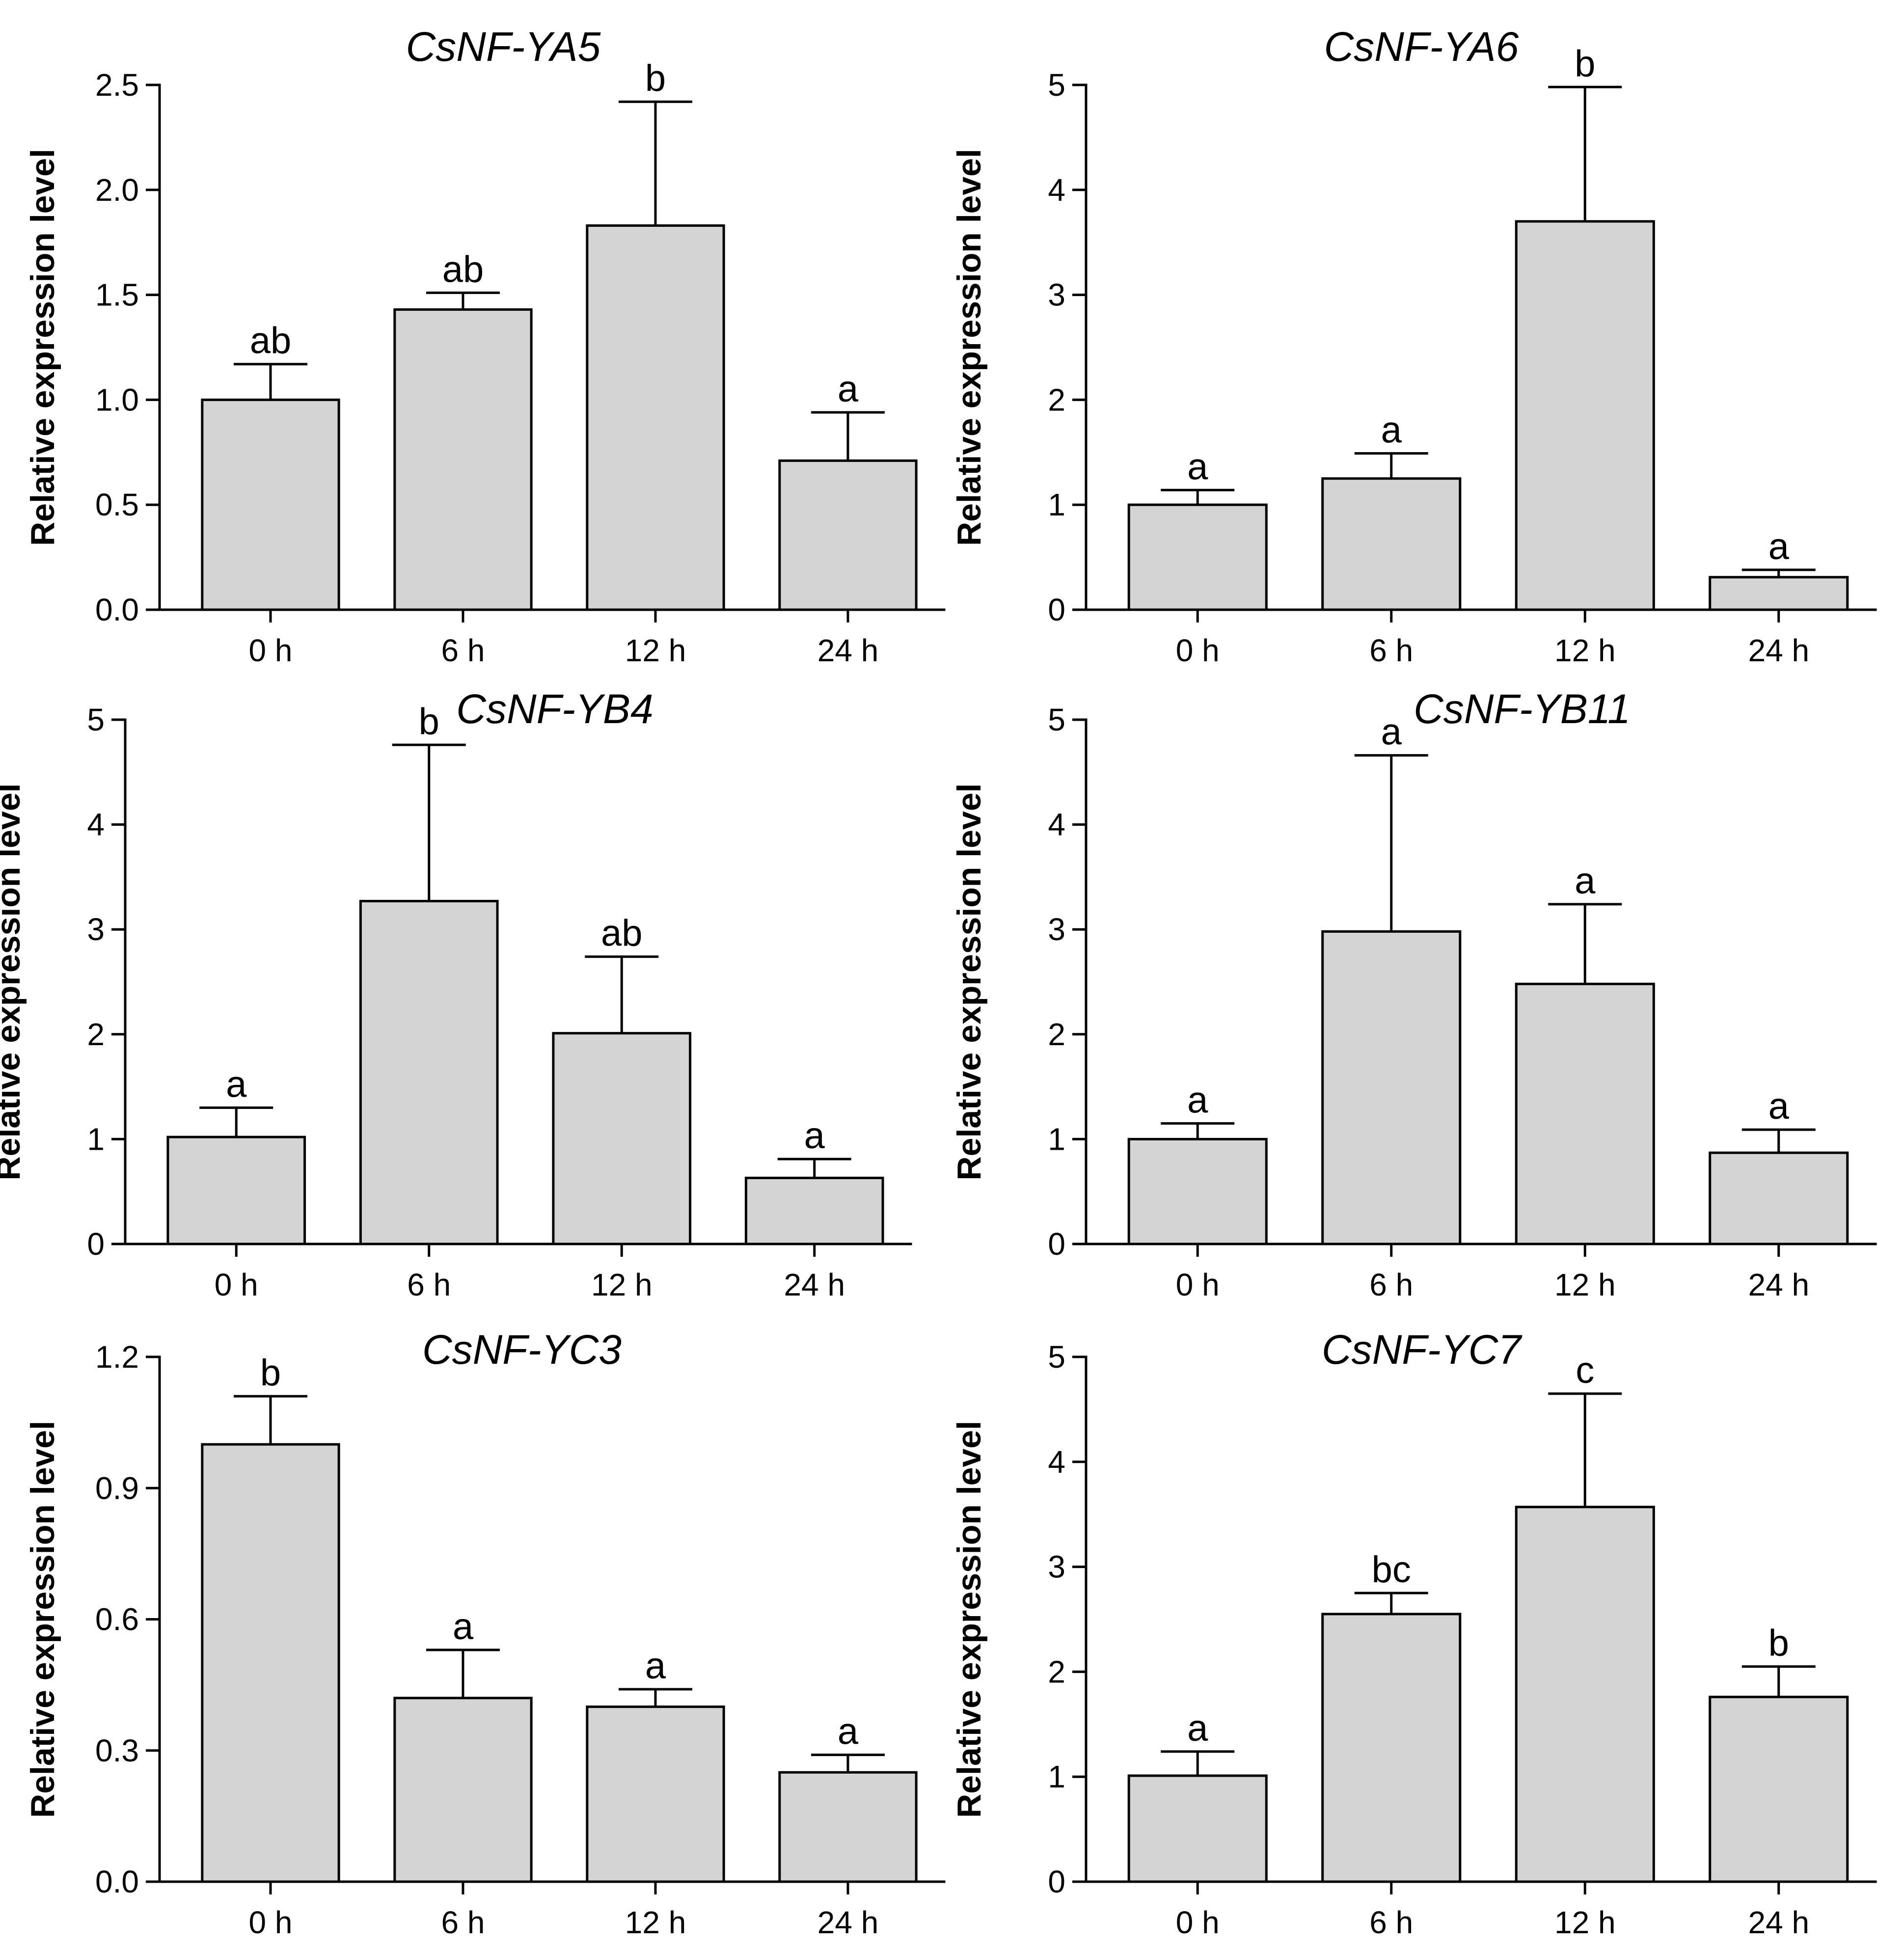  I want to click on y-tick-label: 2.0, so click(117, 190).